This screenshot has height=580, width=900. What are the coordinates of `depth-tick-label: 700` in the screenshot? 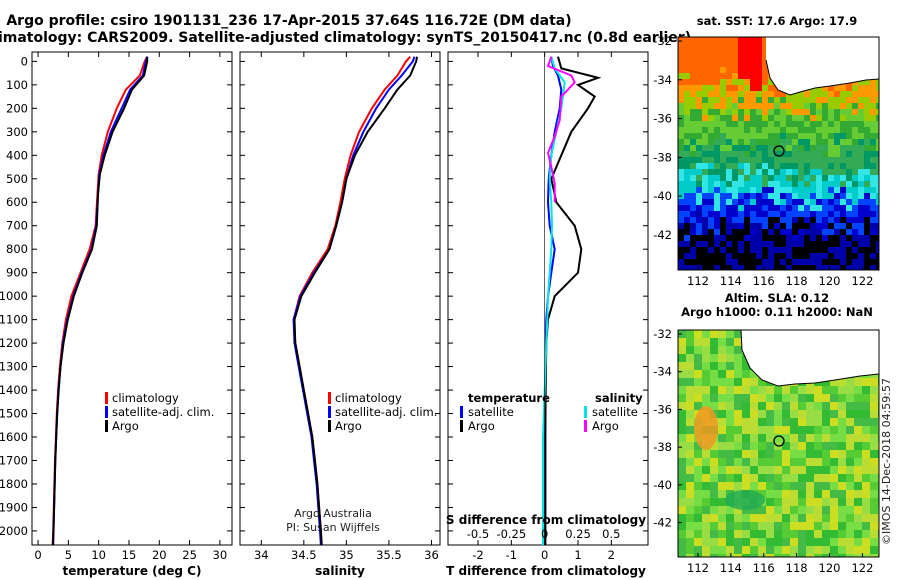 It's located at (17, 226).